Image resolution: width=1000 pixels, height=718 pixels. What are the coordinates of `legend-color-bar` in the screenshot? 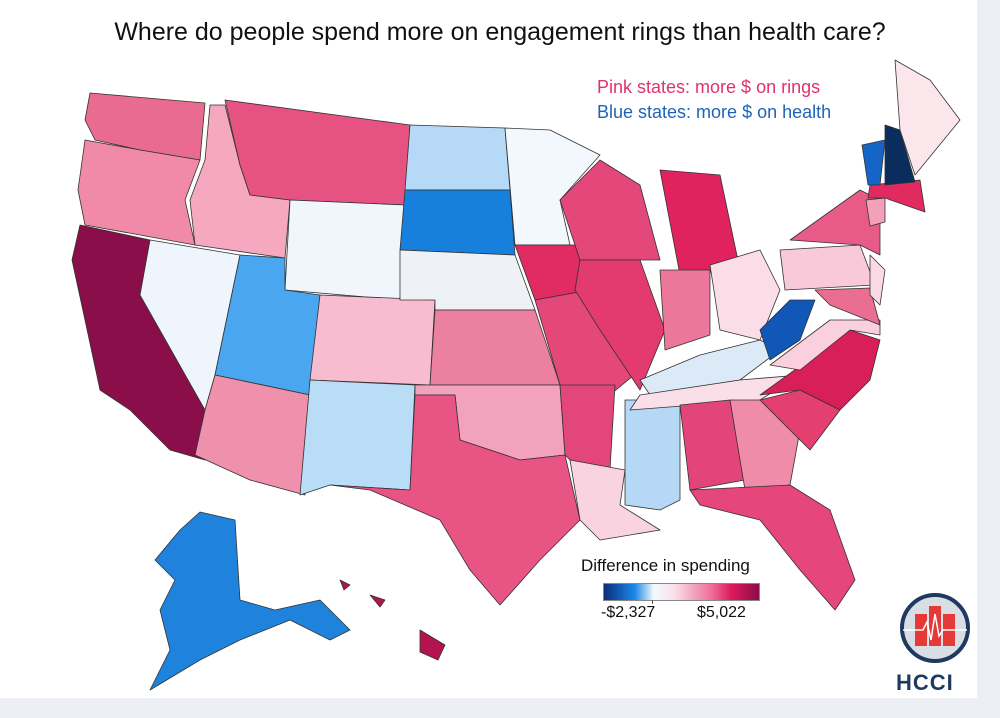 It's located at (681, 592).